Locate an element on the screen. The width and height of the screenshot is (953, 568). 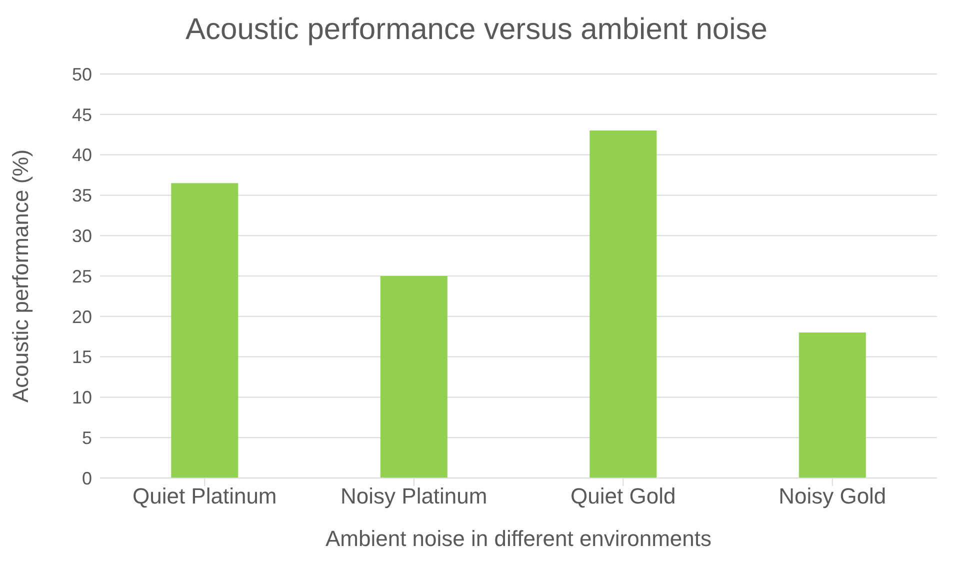
y-tick-label: 0 is located at coordinates (87, 478).